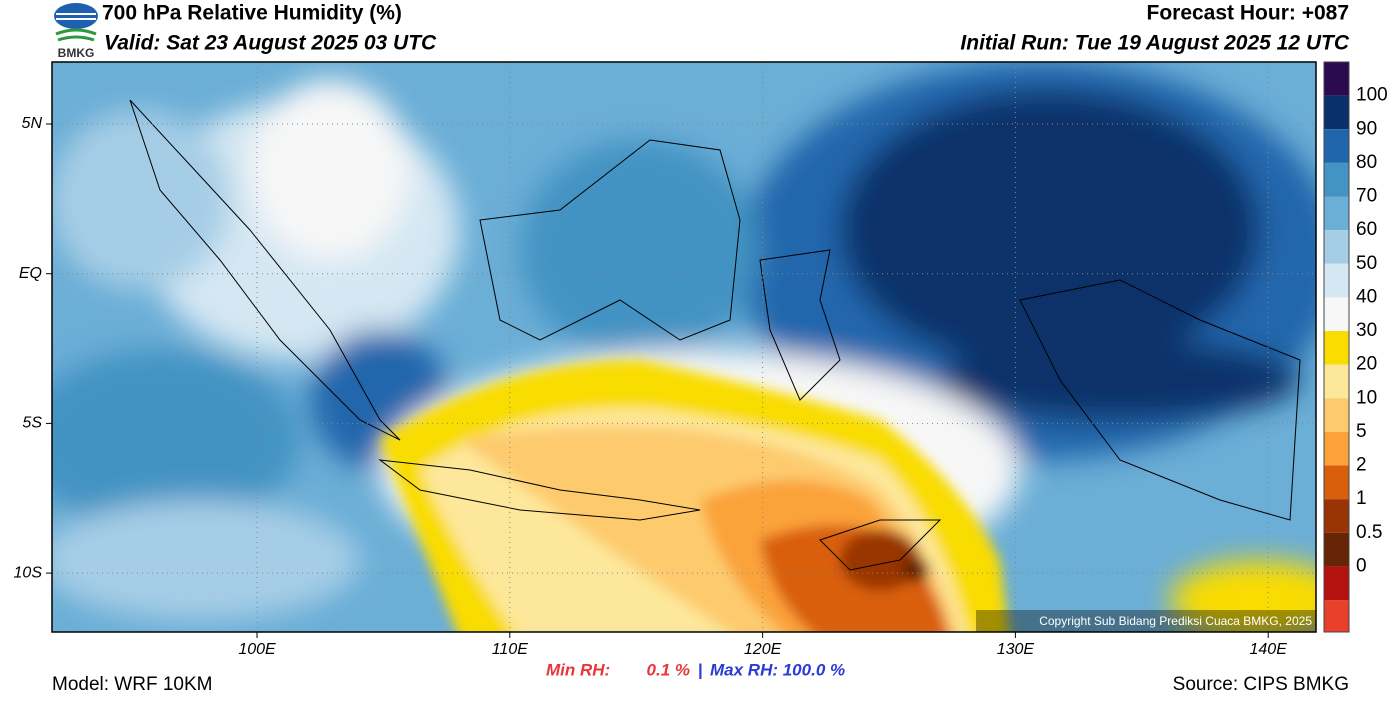  Describe the element at coordinates (1154, 43) in the screenshot. I see `initial-run: Initial Run: Tue 19 August 2025 12 UTC` at that location.